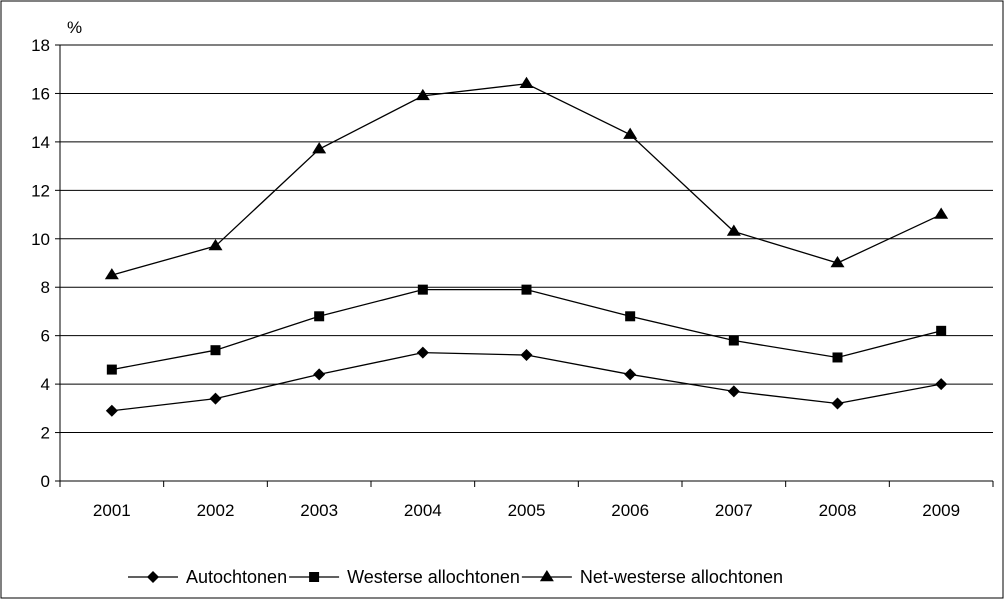  What do you see at coordinates (681, 577) in the screenshot?
I see `legend-label: Net-westerse allochtonen` at bounding box center [681, 577].